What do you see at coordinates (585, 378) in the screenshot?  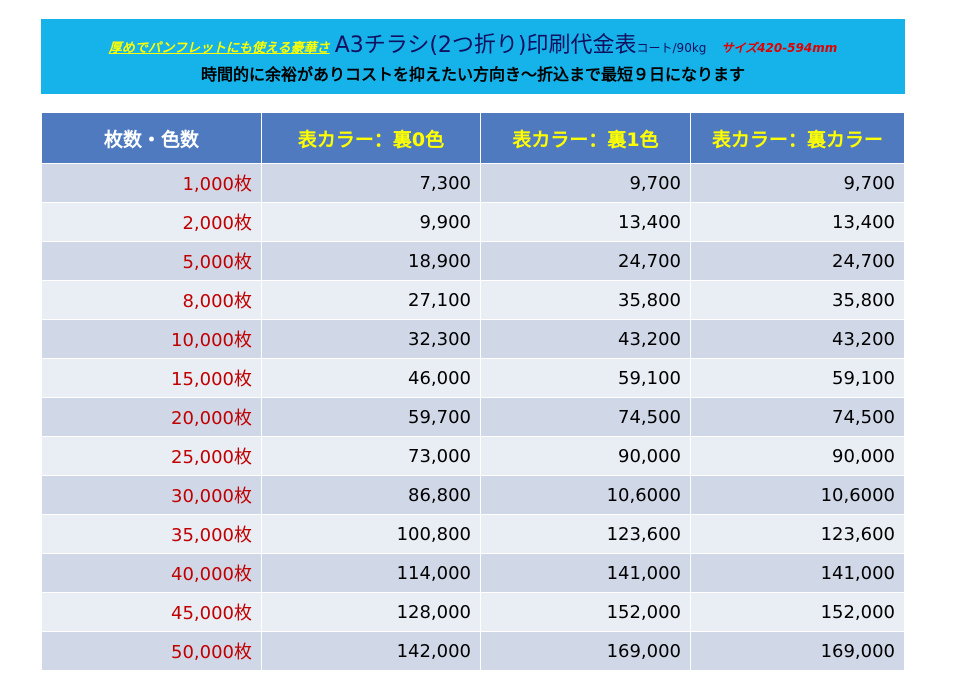 I see `price-back-1-color-cell: 59,100` at bounding box center [585, 378].